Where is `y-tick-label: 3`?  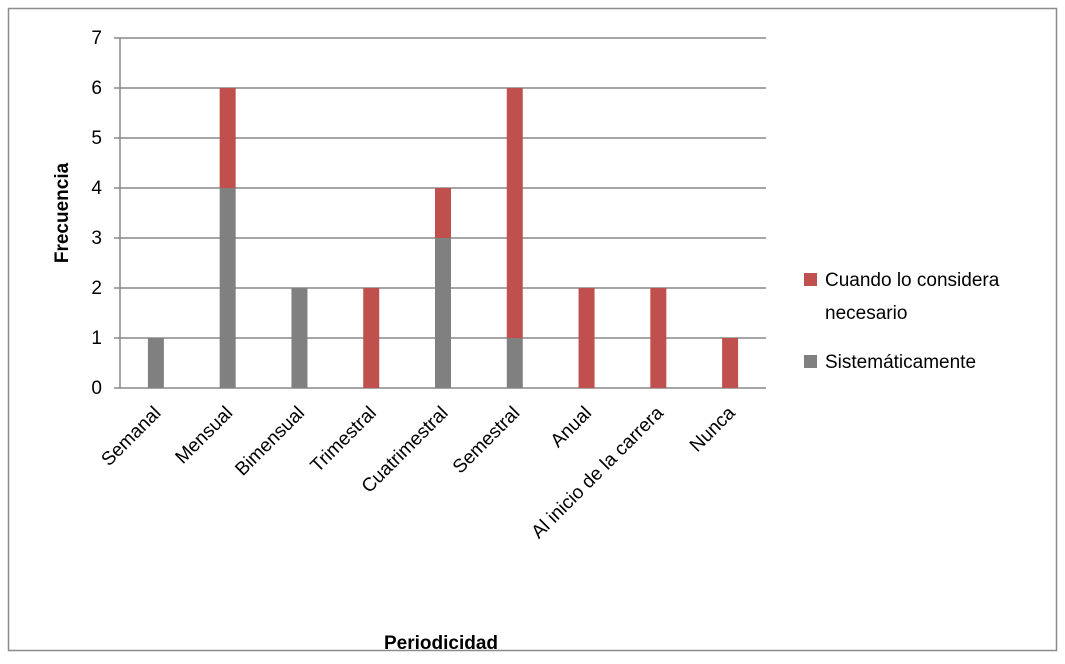 y-tick-label: 3 is located at coordinates (96, 238).